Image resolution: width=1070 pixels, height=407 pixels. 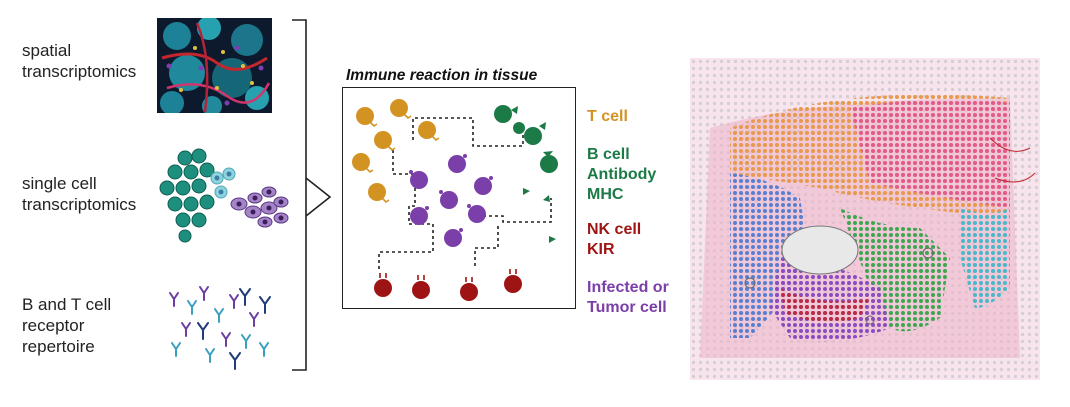 What do you see at coordinates (614, 229) in the screenshot?
I see `legend-line: NK cell` at bounding box center [614, 229].